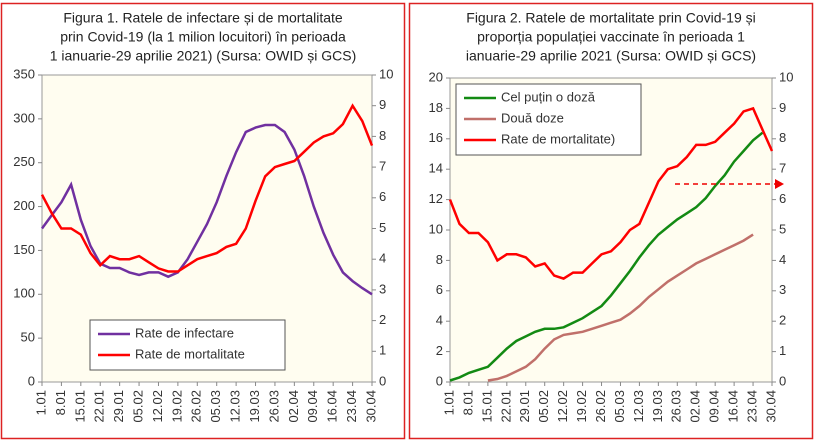  What do you see at coordinates (436, 107) in the screenshot?
I see `y-tick-label: 18` at bounding box center [436, 107].